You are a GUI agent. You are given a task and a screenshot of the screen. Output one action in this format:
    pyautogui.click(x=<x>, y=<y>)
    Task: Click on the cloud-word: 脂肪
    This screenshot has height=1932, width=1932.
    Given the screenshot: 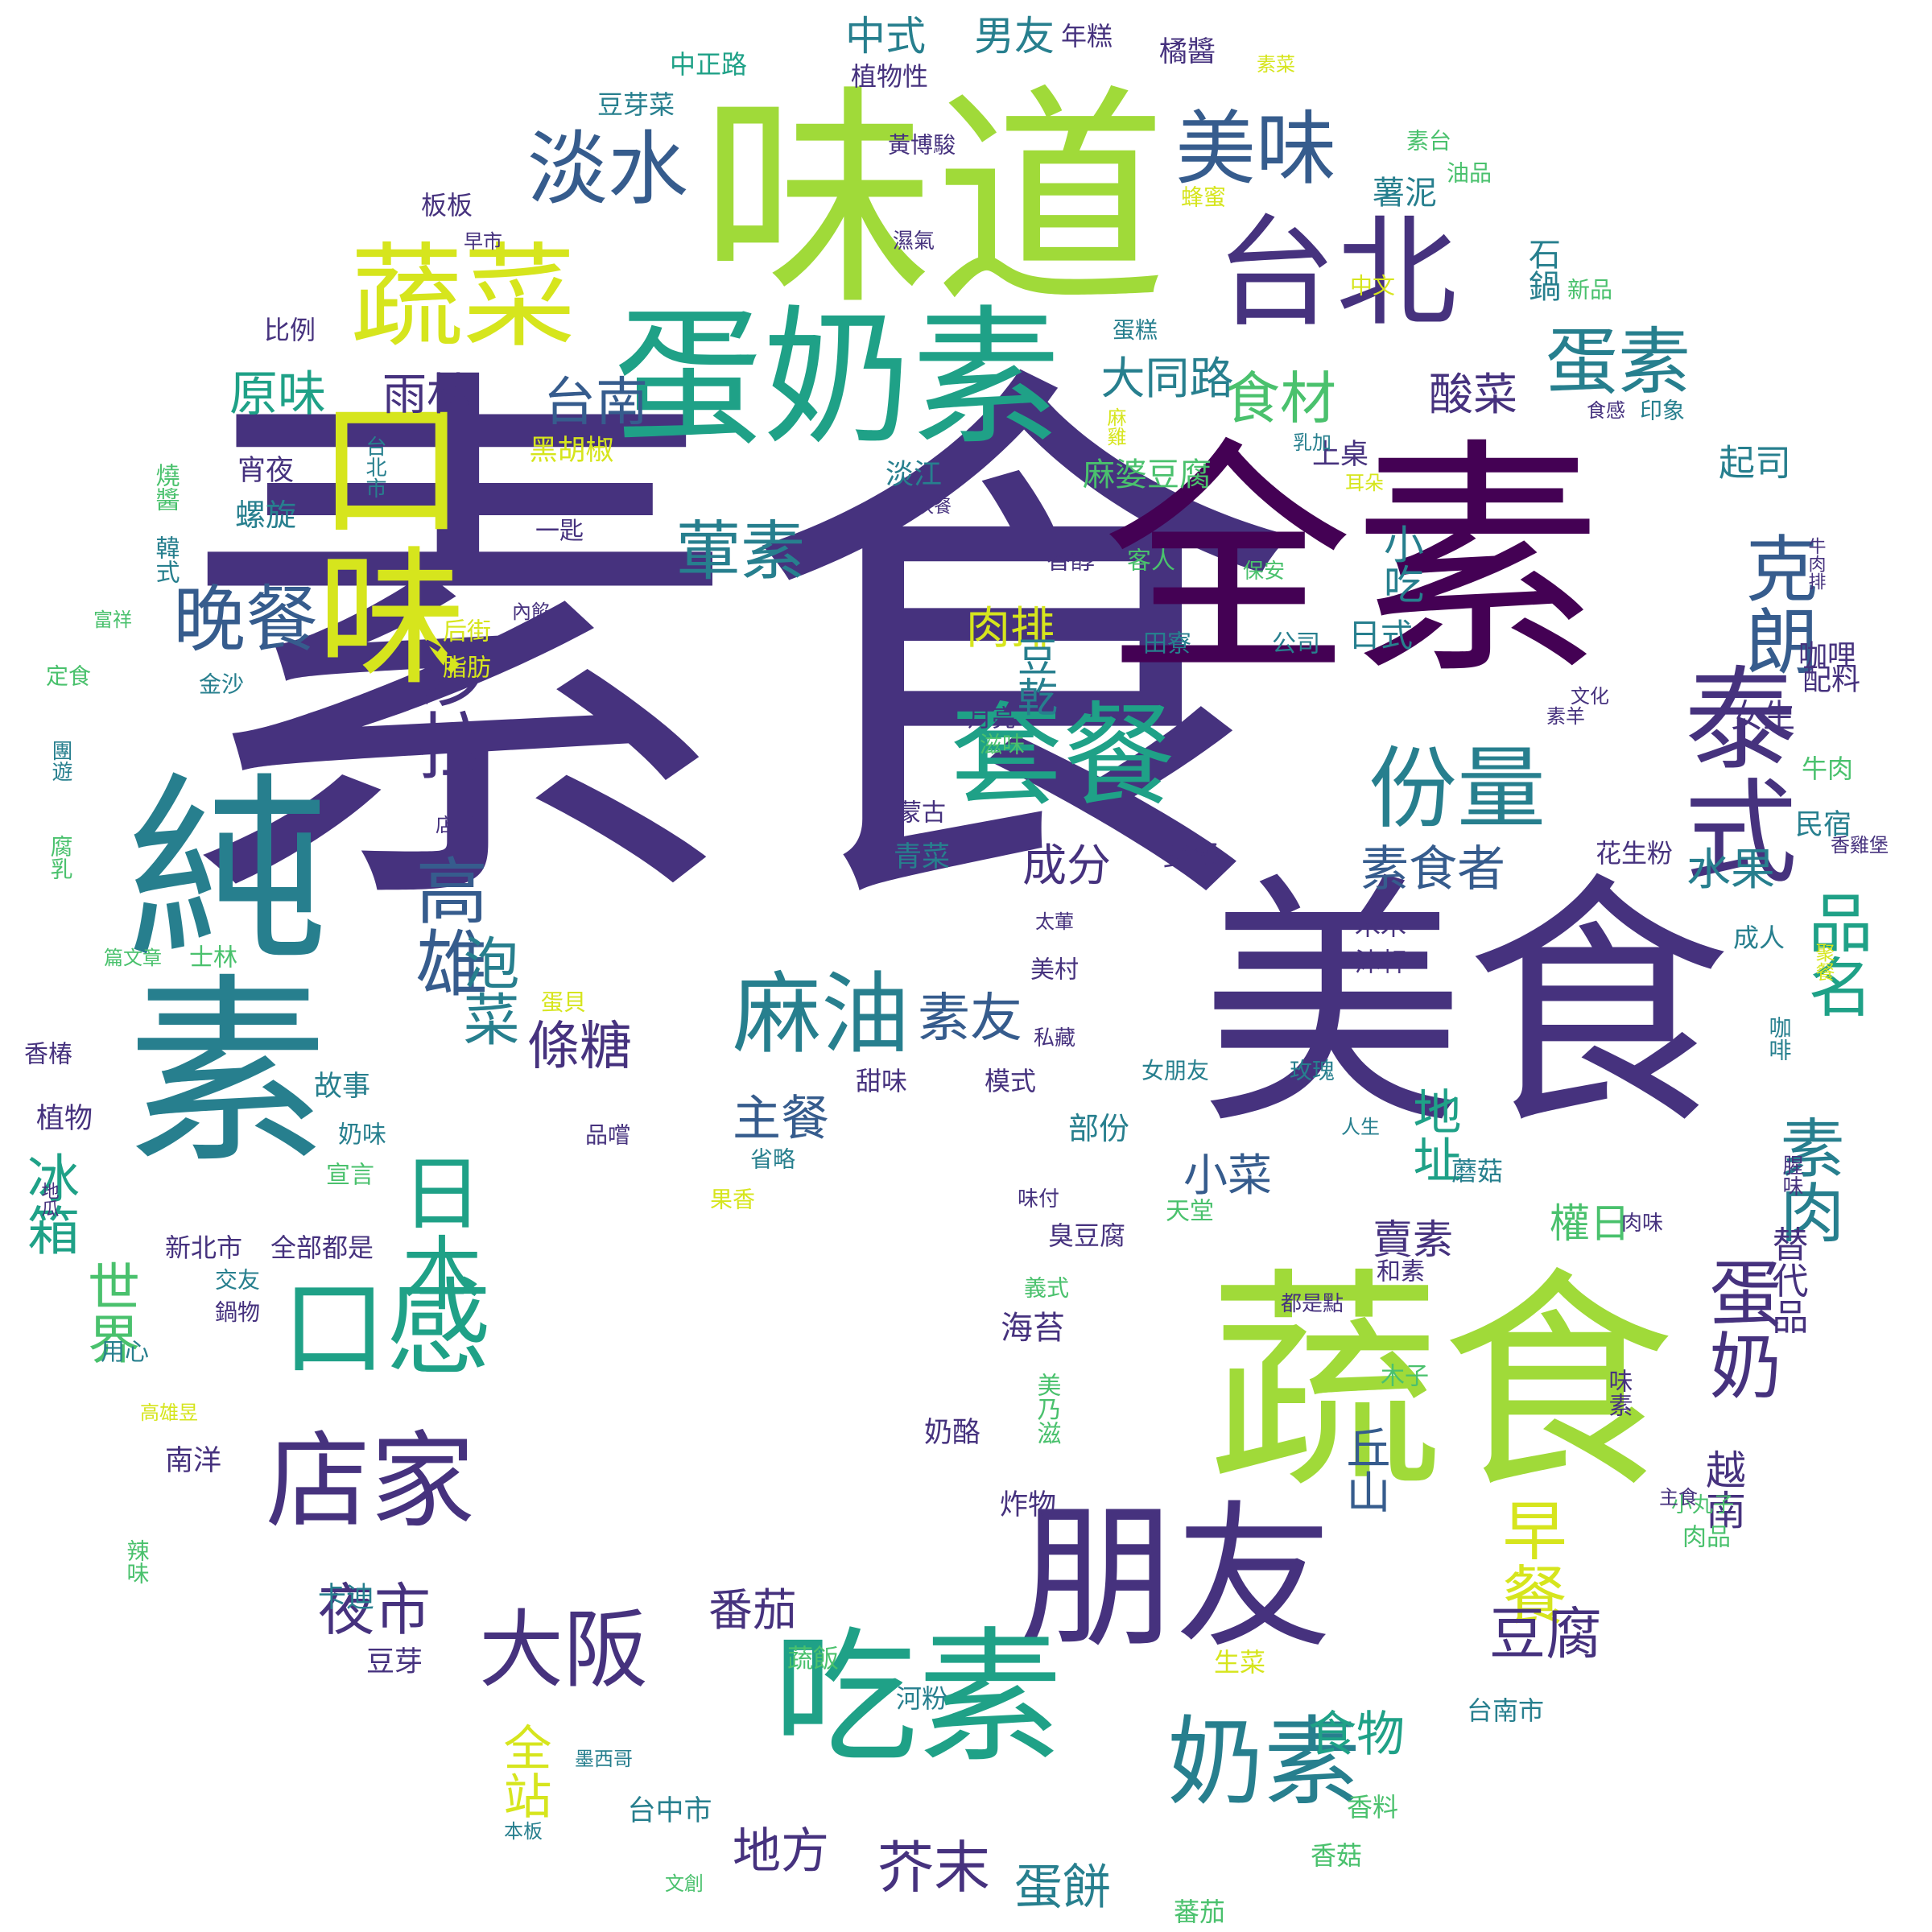 What is the action you would take?
    pyautogui.click(x=467, y=668)
    